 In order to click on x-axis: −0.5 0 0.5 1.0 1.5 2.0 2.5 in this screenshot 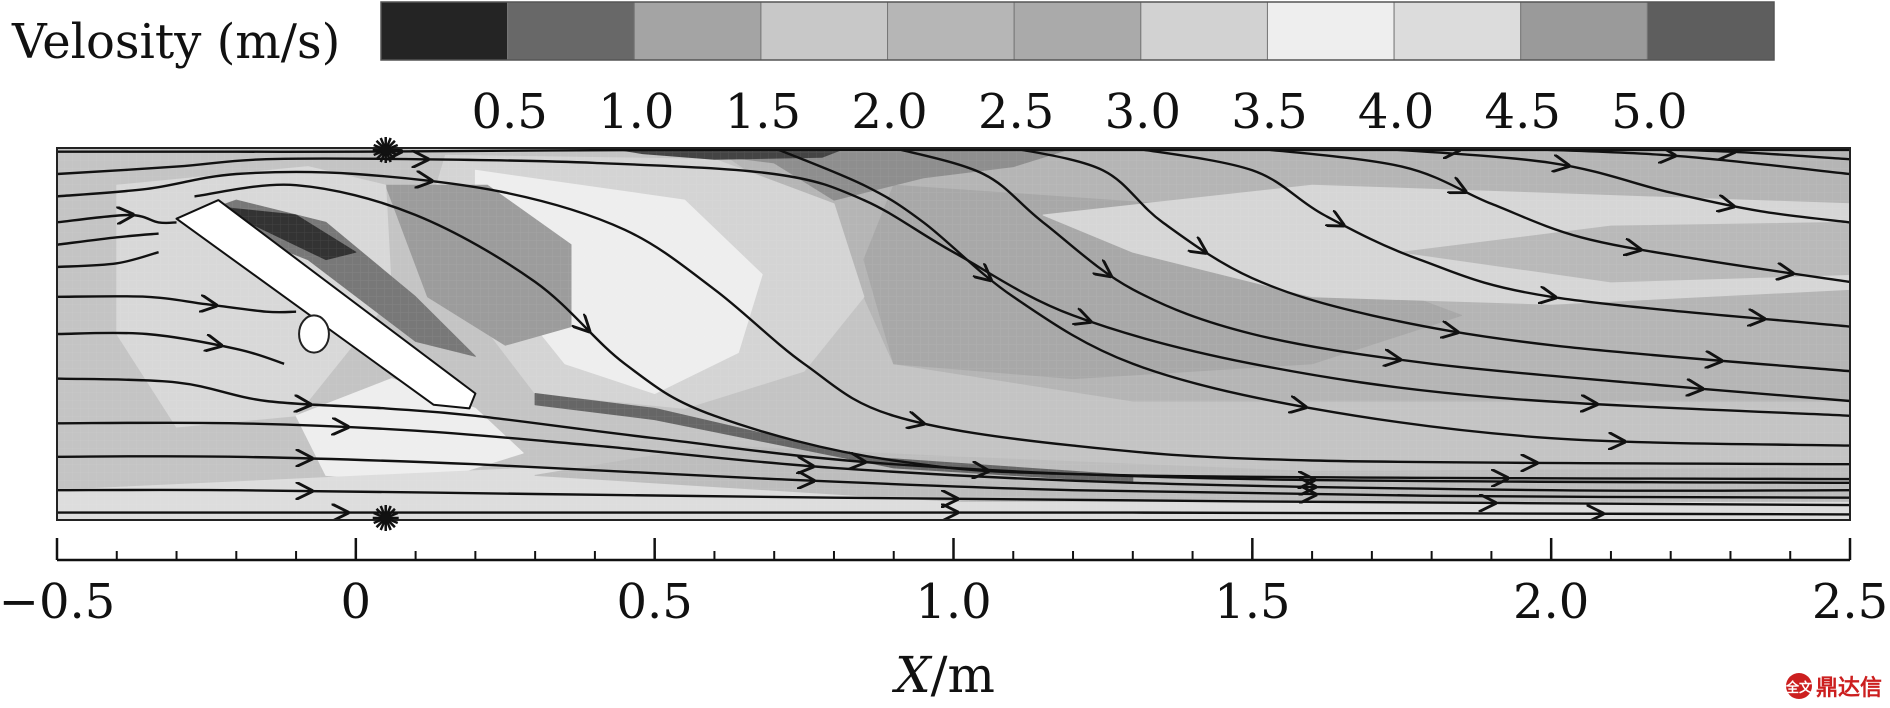, I will do `click(944, 584)`.